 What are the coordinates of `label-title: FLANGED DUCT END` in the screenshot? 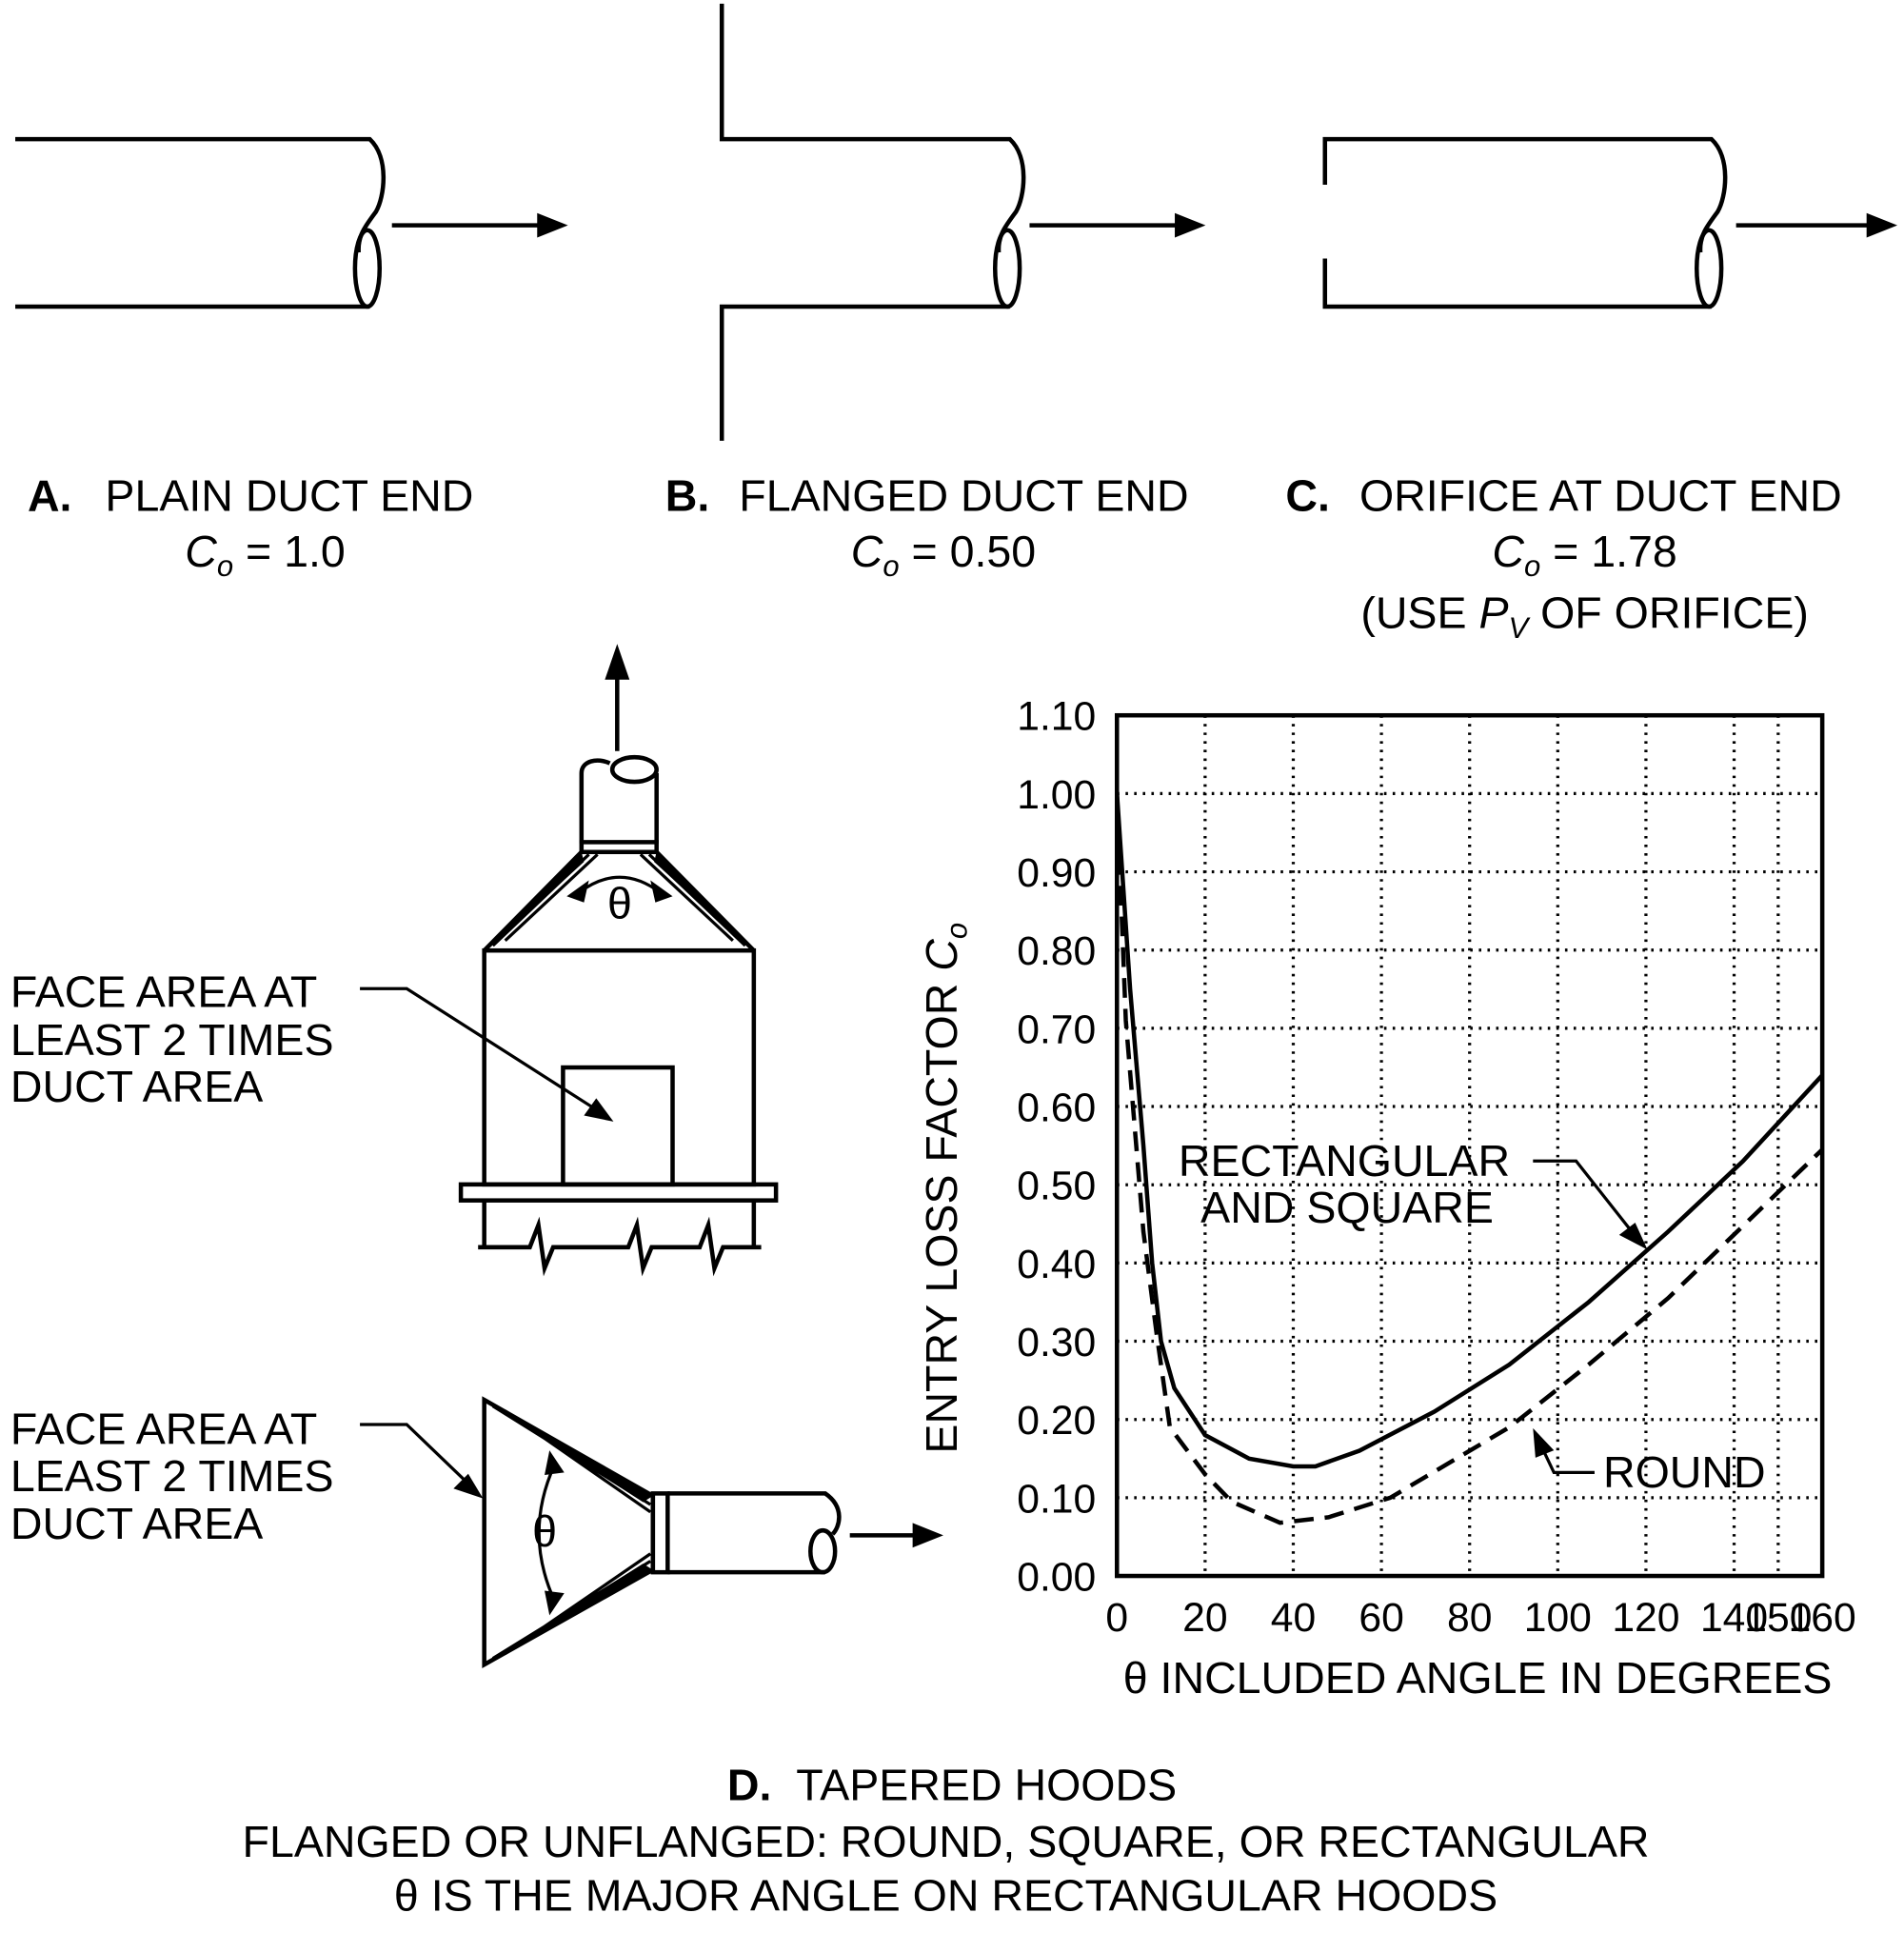 It's located at (963, 496).